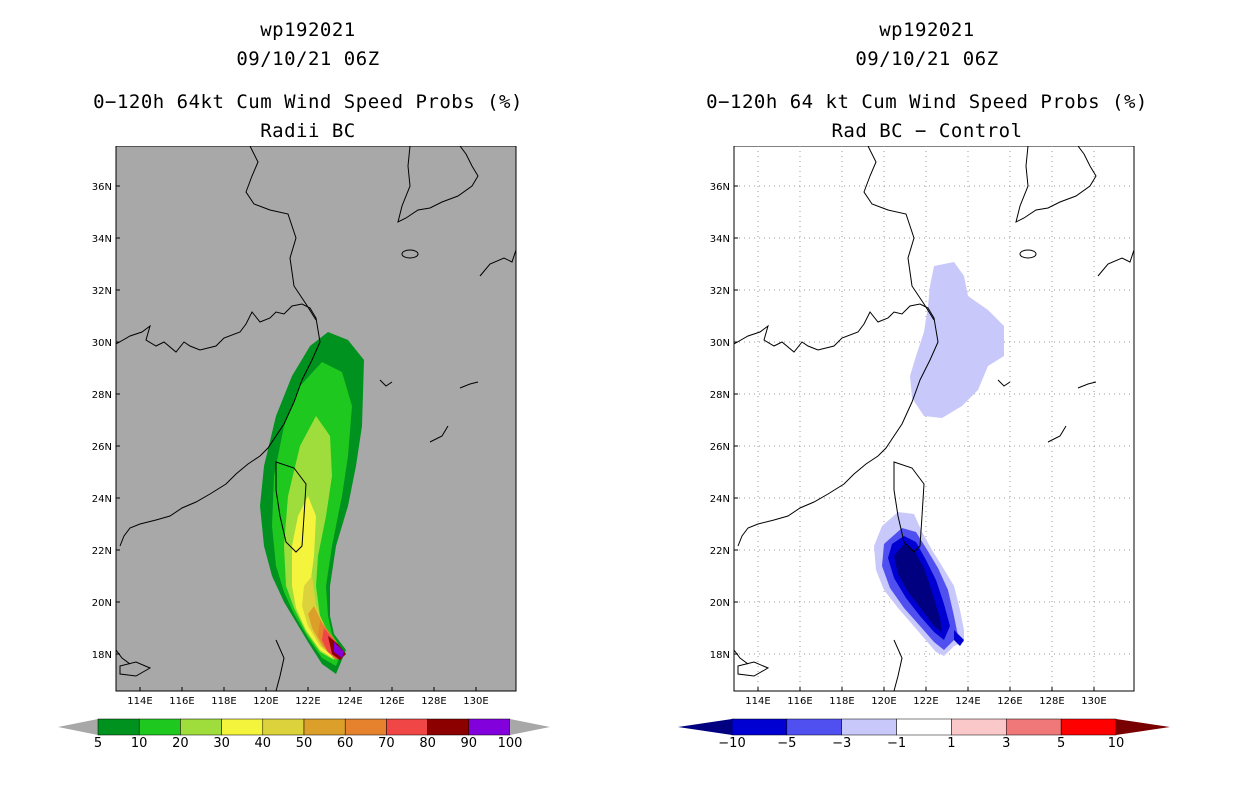 The image size is (1236, 800). I want to click on right-lat-tick: 34N, so click(720, 239).